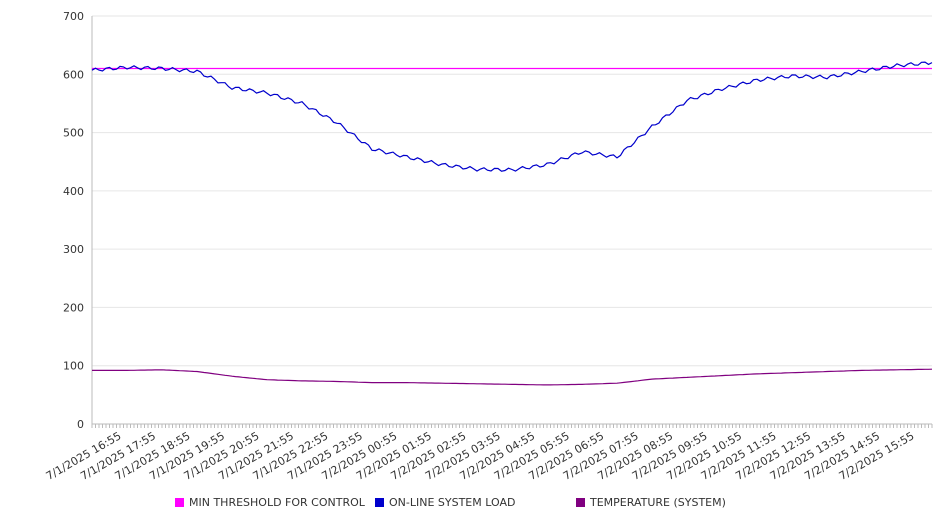 Image resolution: width=946 pixels, height=526 pixels. I want to click on y-tick-label: 100, so click(73, 366).